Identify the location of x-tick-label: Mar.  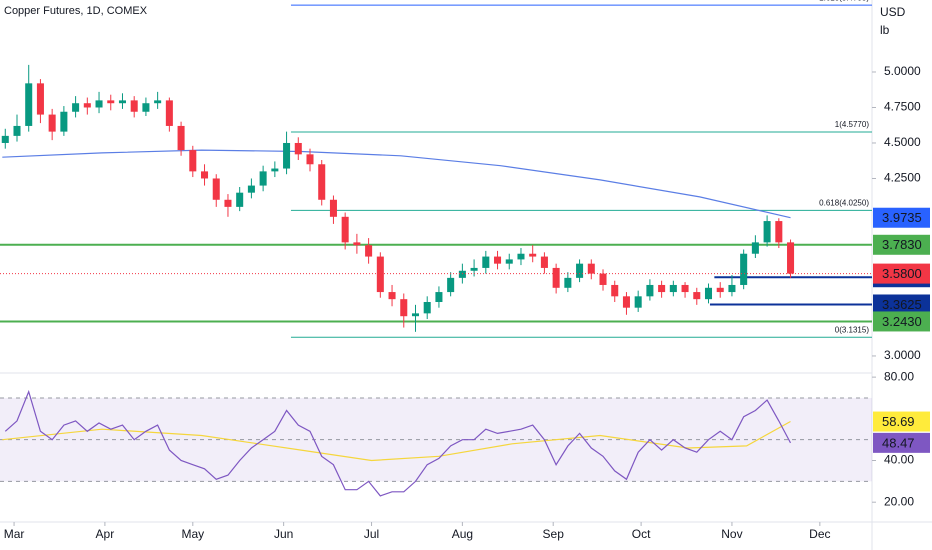
(14, 534).